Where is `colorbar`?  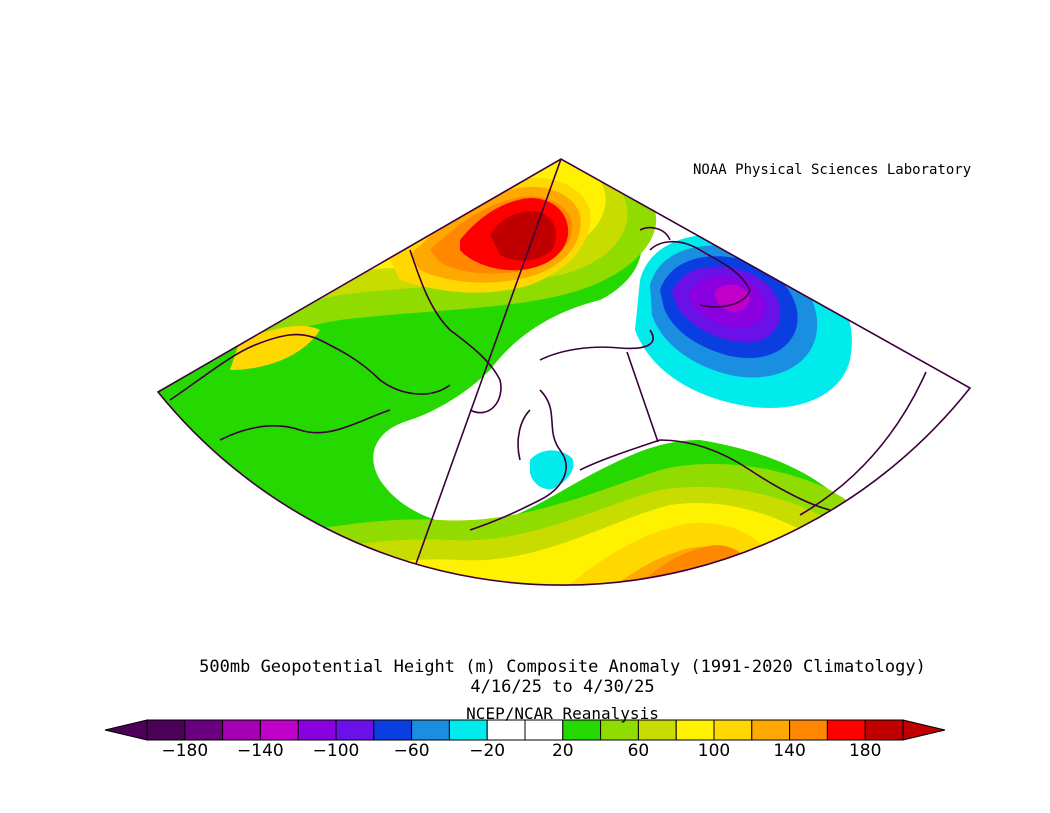 colorbar is located at coordinates (525, 730).